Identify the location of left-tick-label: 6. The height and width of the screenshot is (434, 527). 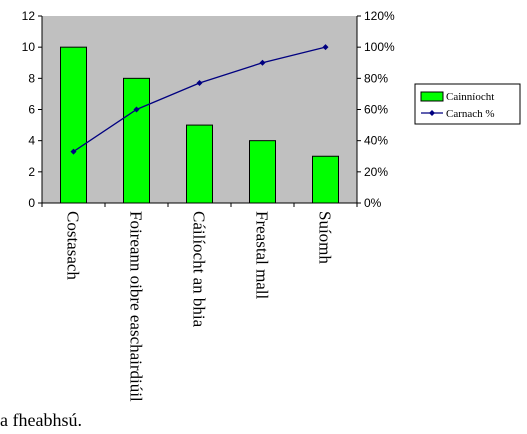
(31, 110).